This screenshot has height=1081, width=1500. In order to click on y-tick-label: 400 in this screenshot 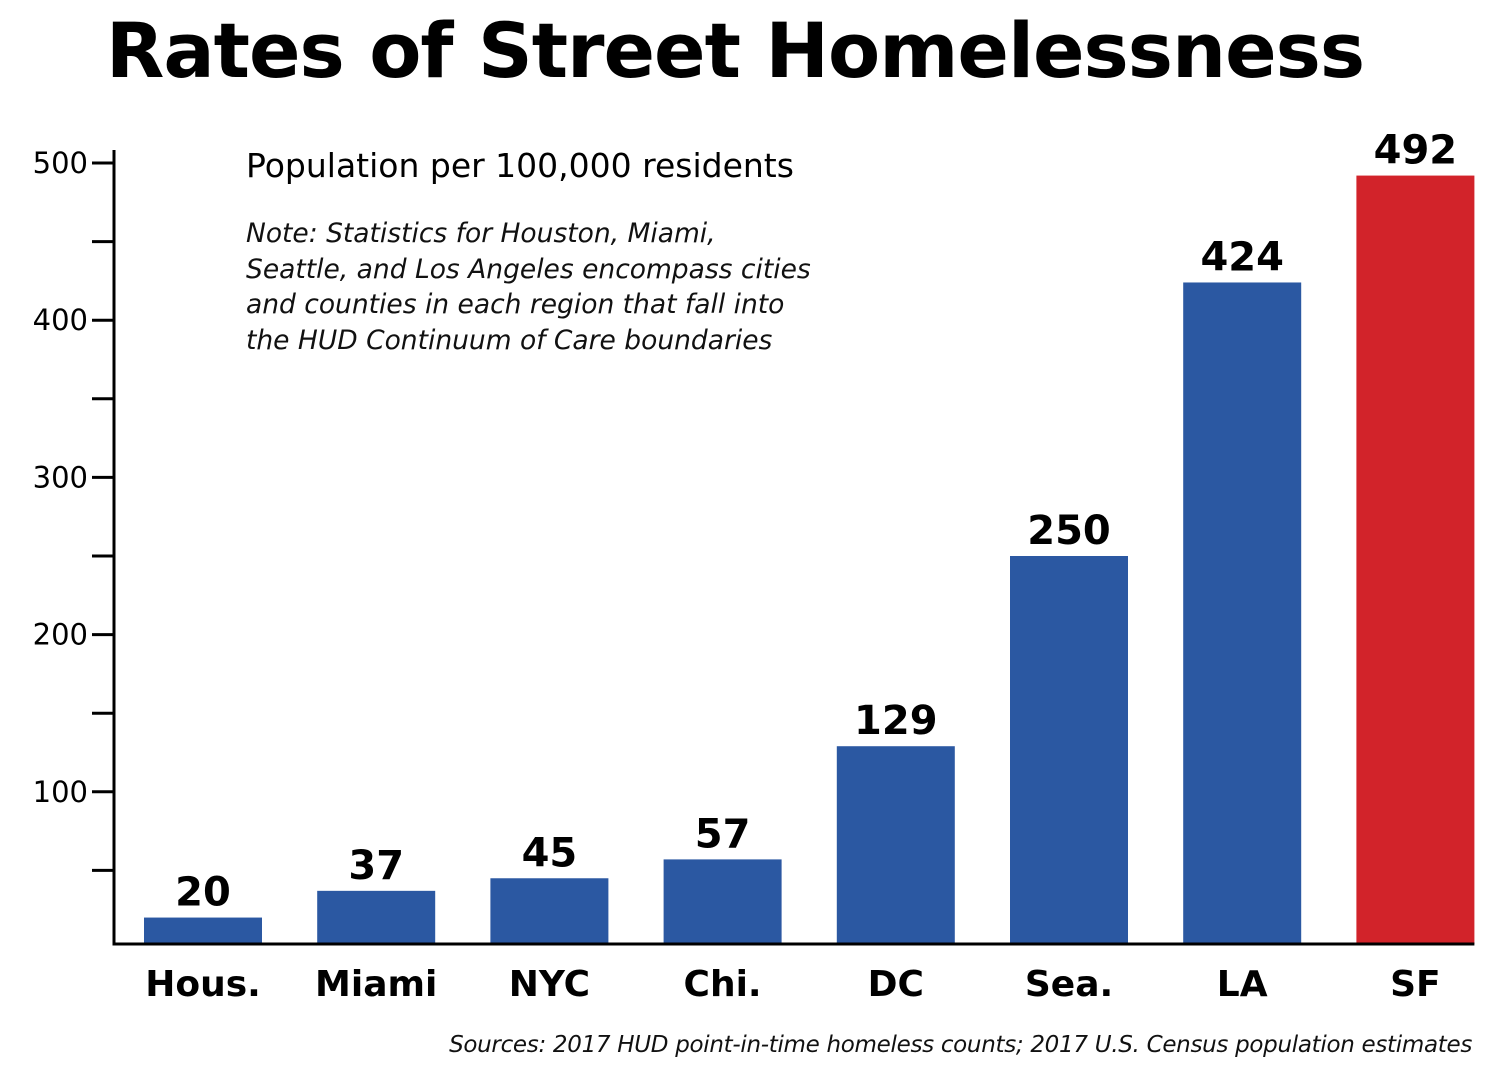, I will do `click(60, 320)`.